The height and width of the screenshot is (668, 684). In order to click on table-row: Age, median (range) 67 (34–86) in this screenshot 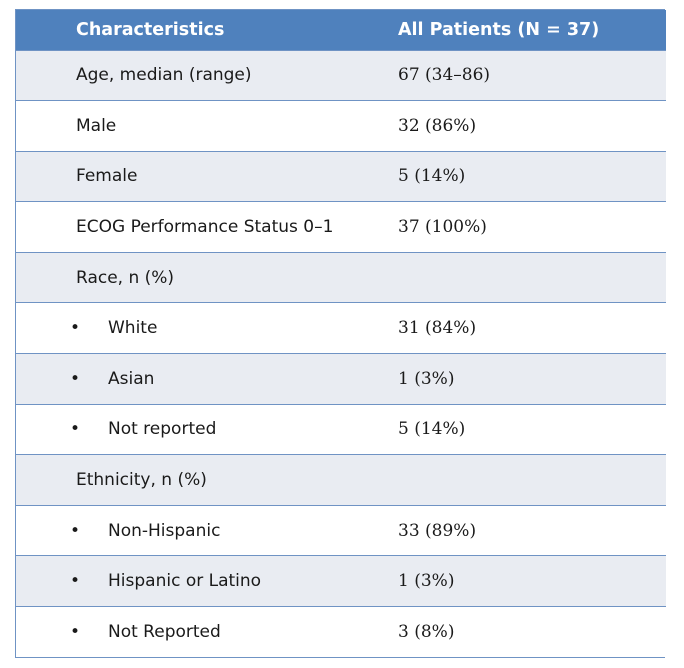, I will do `click(341, 75)`.